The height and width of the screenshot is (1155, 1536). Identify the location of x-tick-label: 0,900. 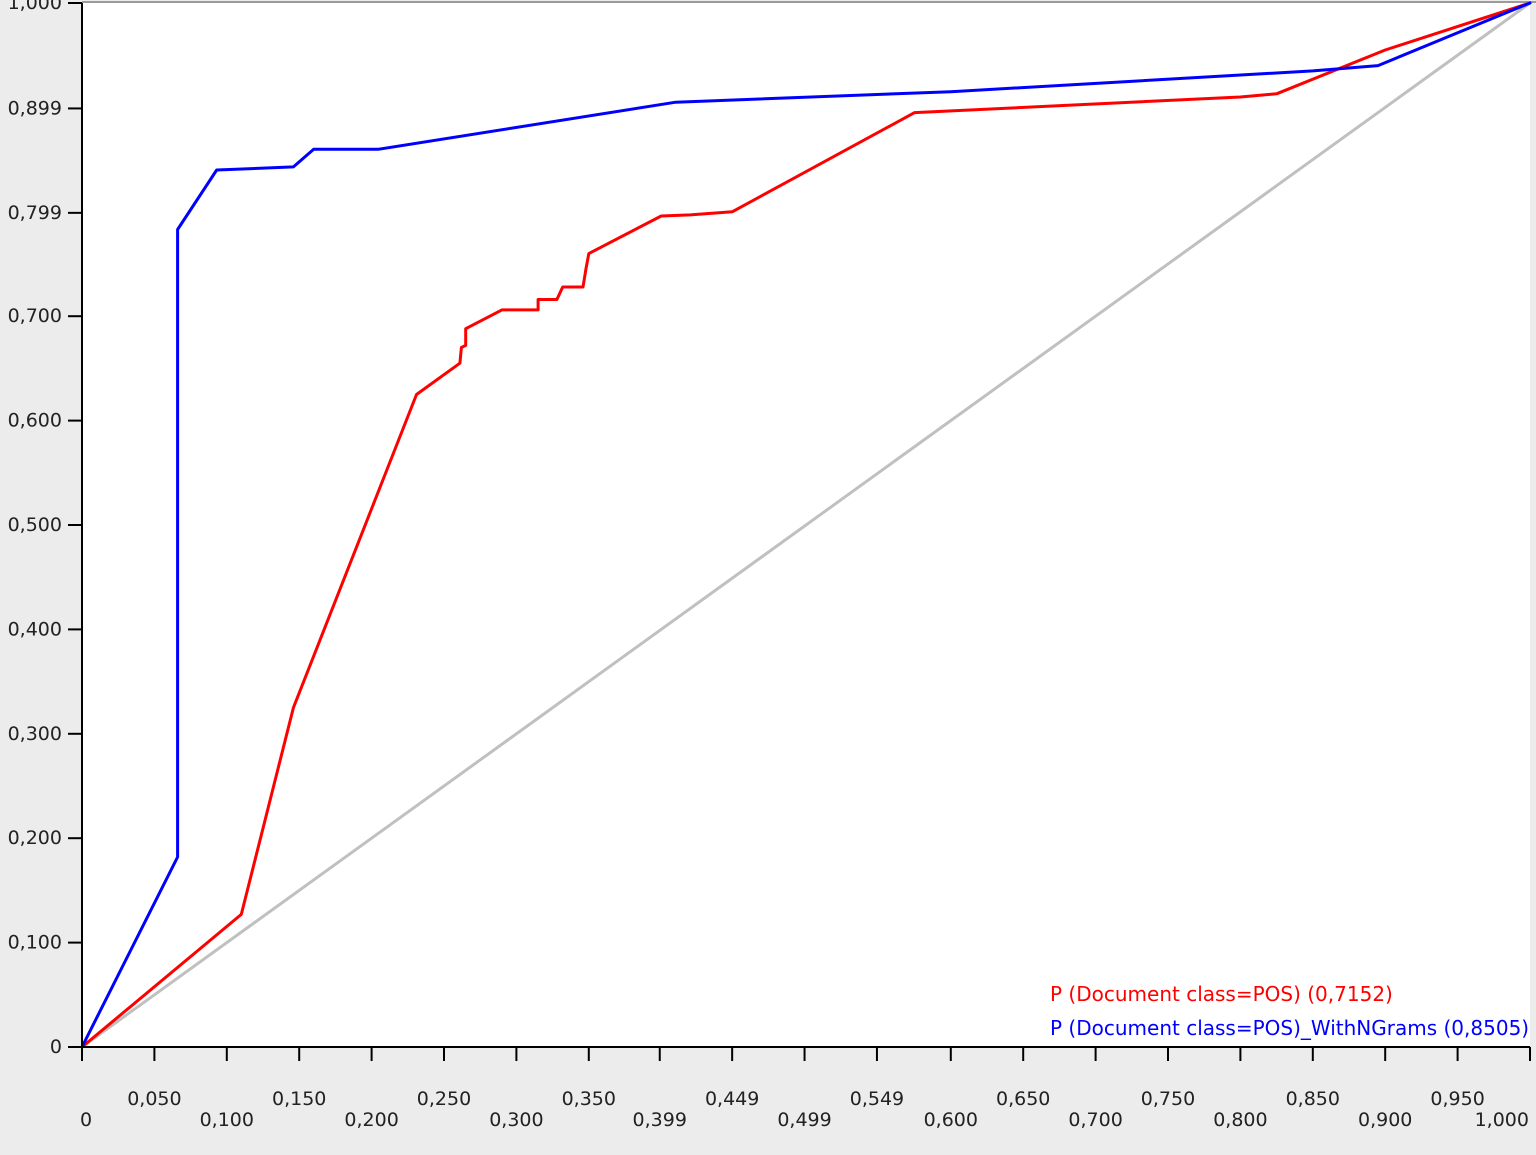
(1385, 1120).